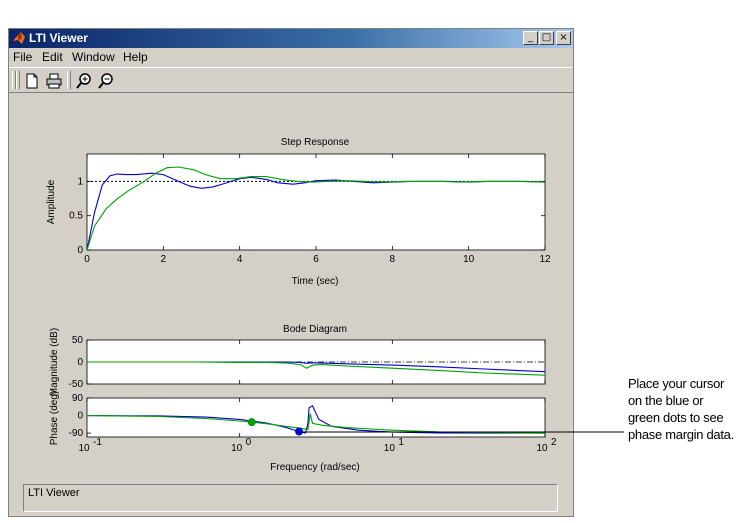  Describe the element at coordinates (52, 57) in the screenshot. I see `menu-edit: Edit` at that location.